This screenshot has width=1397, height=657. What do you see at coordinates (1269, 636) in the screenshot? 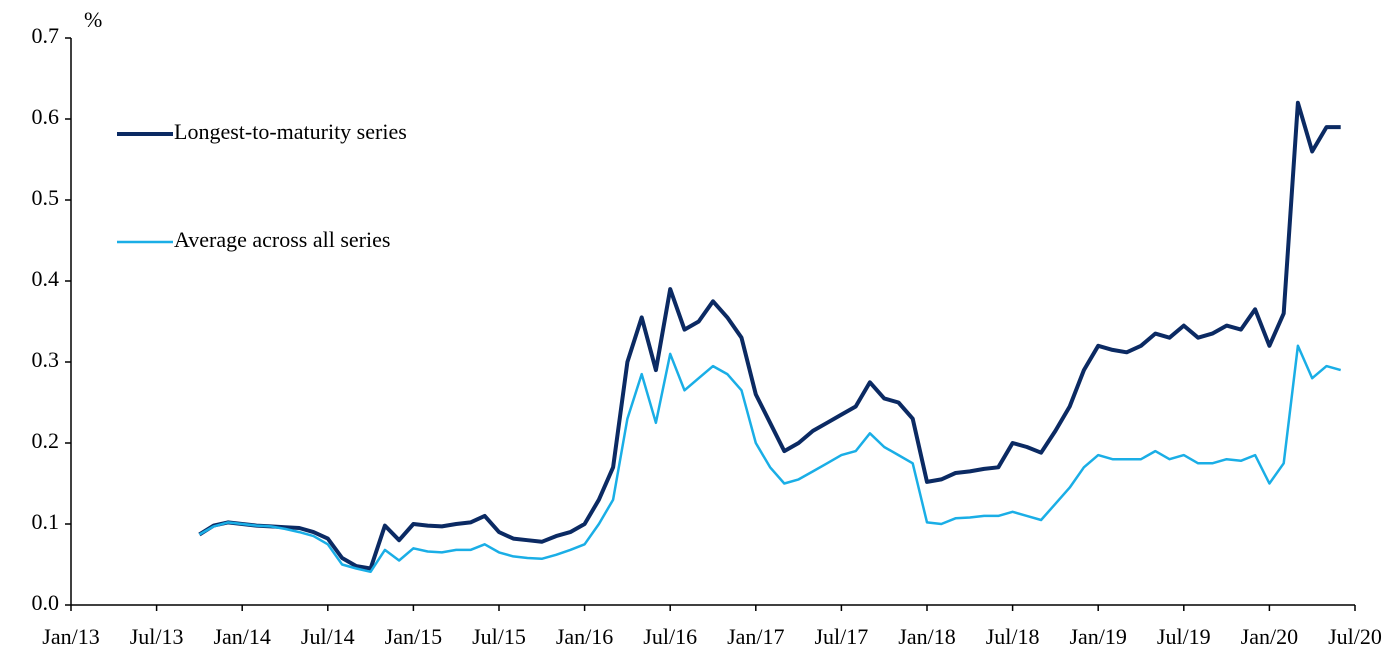
I see `x-tick-label: Jan/20` at bounding box center [1269, 636].